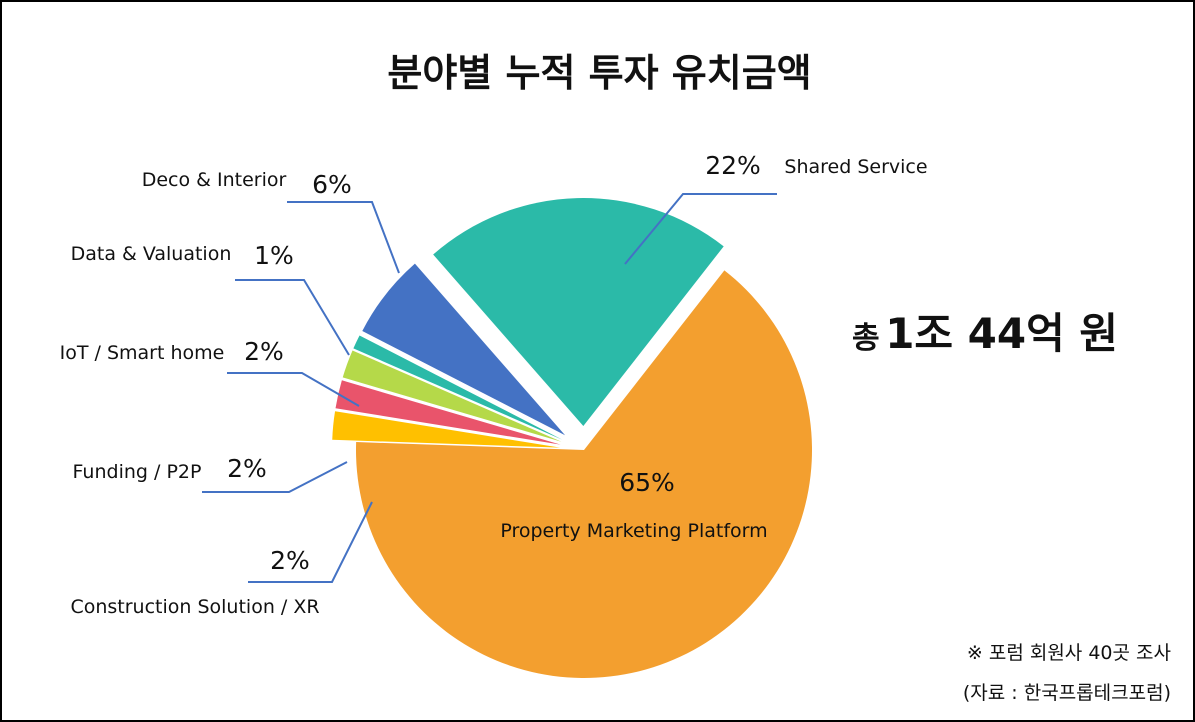  Describe the element at coordinates (343, 237) in the screenshot. I see `leader-line-deco-interior` at that location.